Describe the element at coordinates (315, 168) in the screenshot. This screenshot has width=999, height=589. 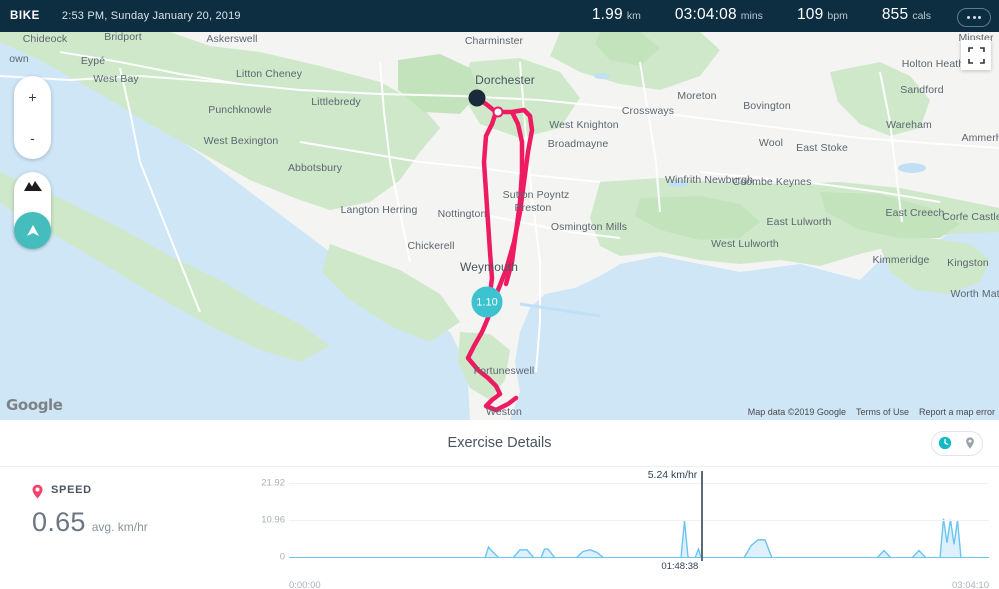
I see `map-place-label: Abbotsbury` at that location.